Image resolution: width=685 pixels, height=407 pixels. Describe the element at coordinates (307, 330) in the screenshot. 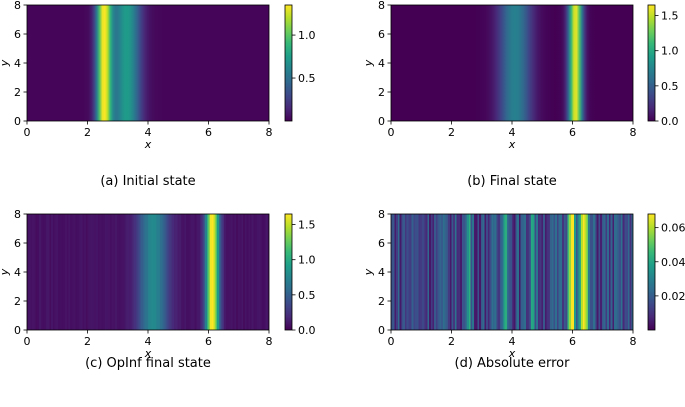

I see `colorbar-tick-label-c-0: 0.0` at that location.